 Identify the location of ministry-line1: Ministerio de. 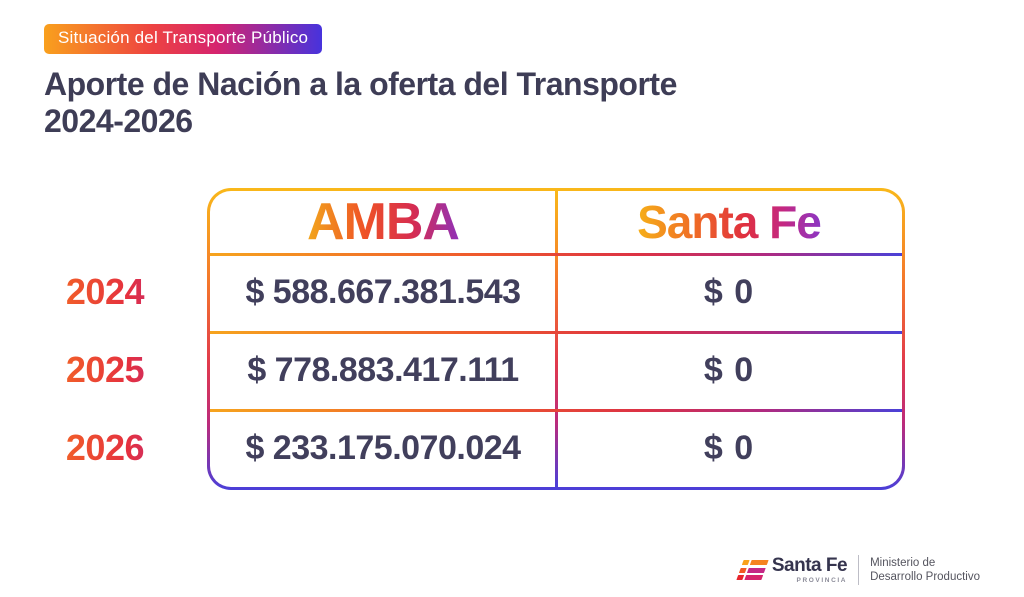
(903, 562).